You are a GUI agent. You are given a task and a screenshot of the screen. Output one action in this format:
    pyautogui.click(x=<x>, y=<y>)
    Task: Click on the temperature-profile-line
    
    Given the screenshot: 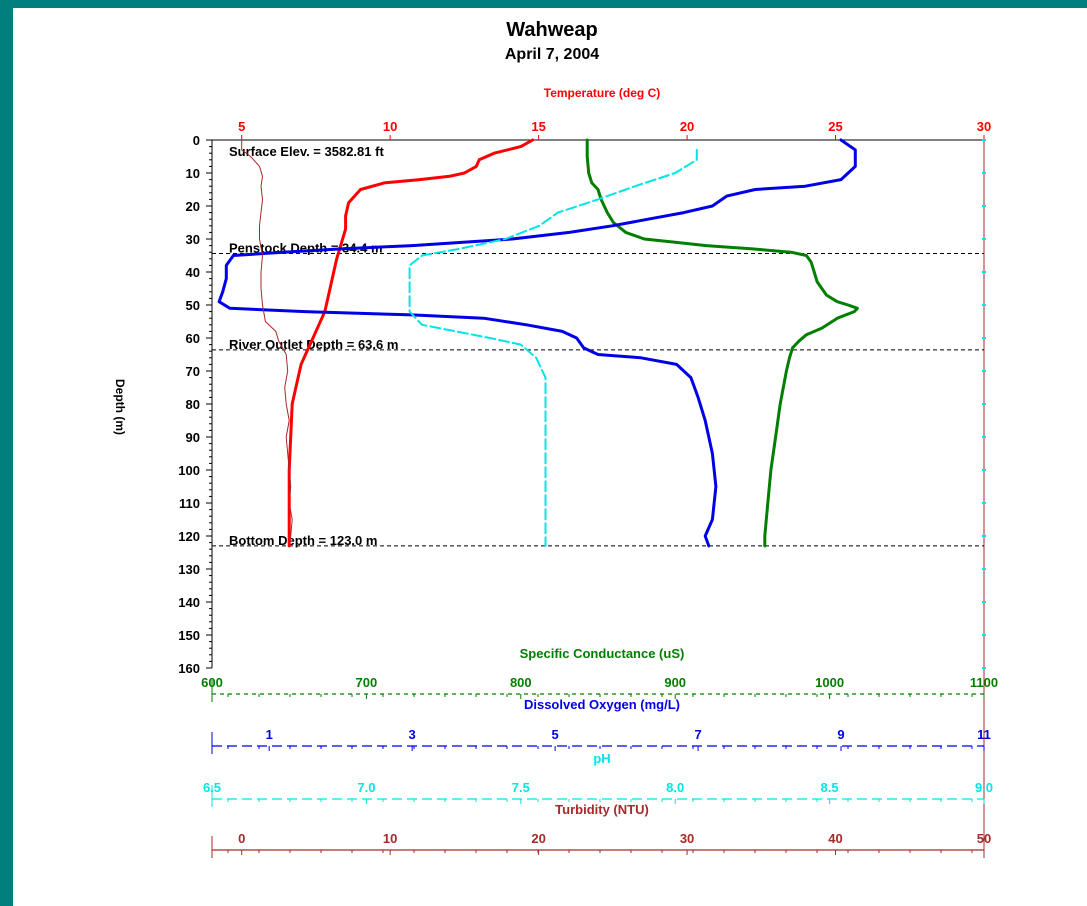 What is the action you would take?
    pyautogui.click(x=411, y=343)
    